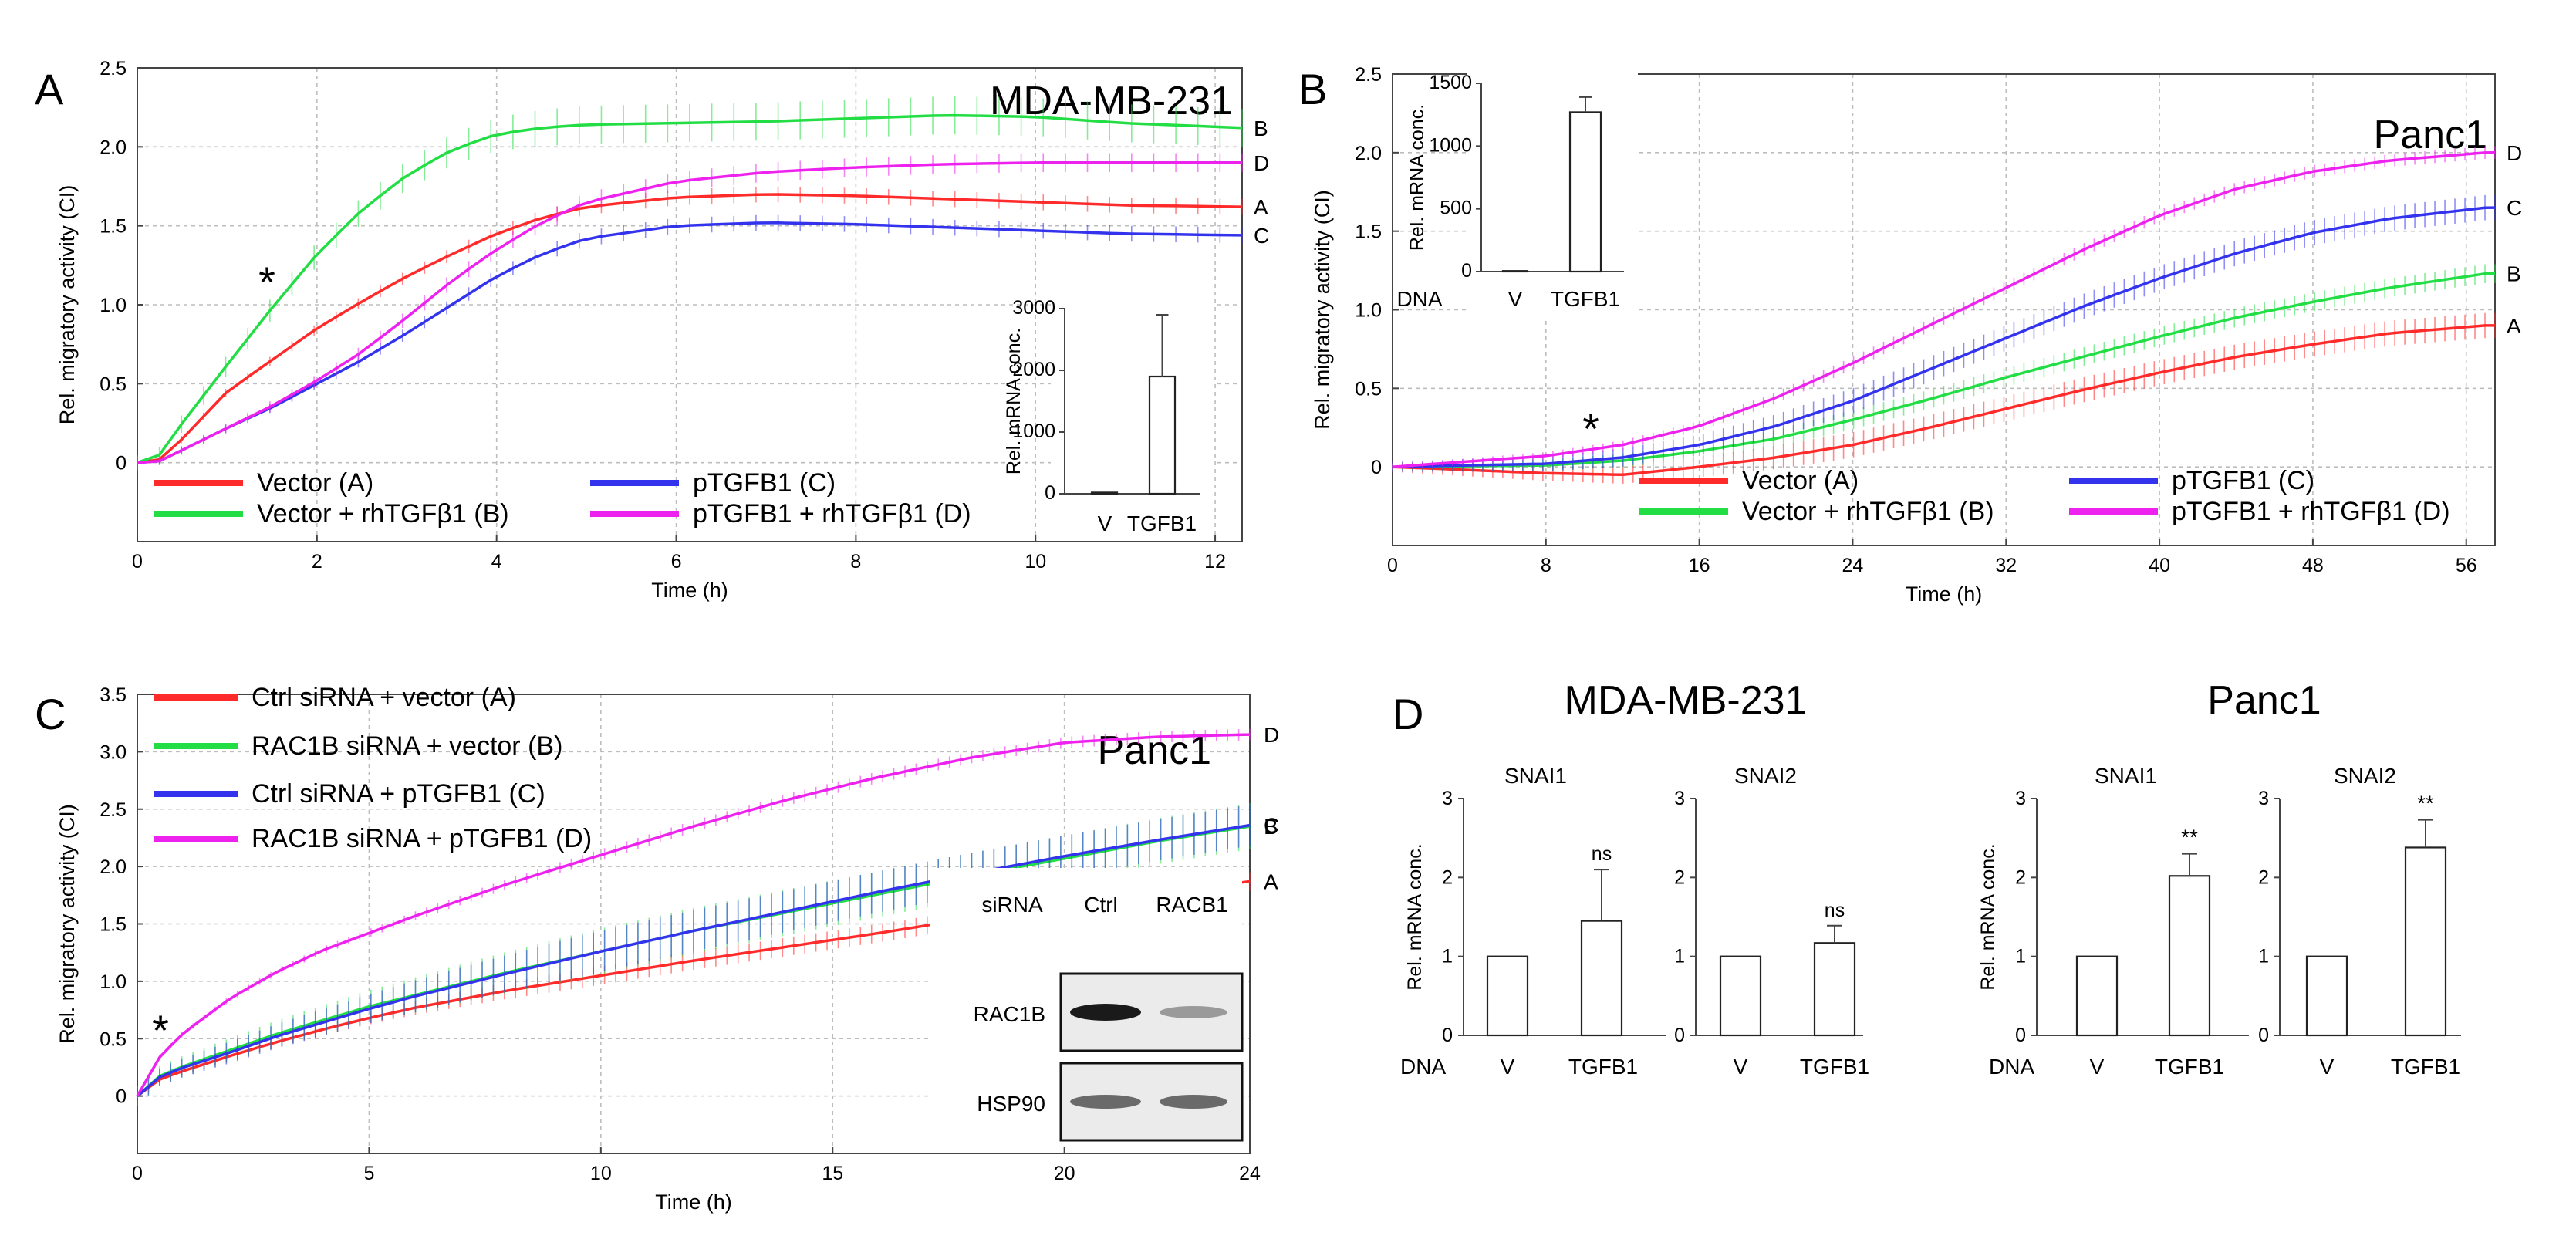  Describe the element at coordinates (690, 590) in the screenshot. I see `x-axis-label: Time (h)` at that location.